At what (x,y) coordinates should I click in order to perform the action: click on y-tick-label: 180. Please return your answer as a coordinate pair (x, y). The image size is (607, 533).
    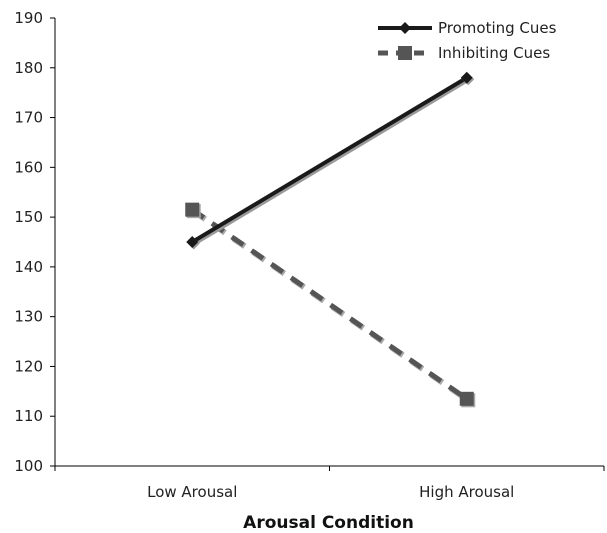
    Looking at the image, I should click on (28, 68).